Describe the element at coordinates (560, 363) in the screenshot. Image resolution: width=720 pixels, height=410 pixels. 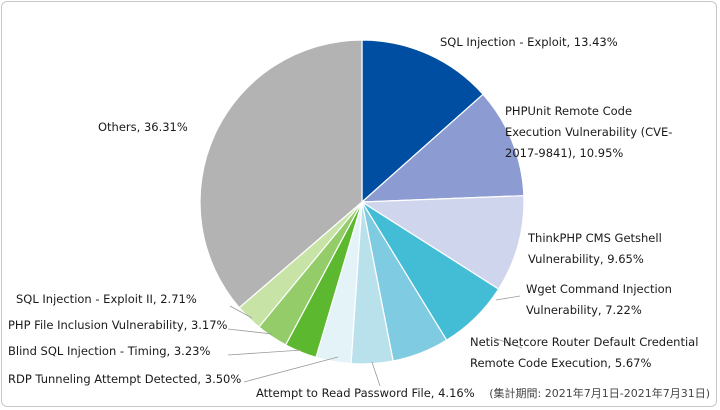
I see `slice-label-line: Remote Code Execution, 5.67%` at that location.